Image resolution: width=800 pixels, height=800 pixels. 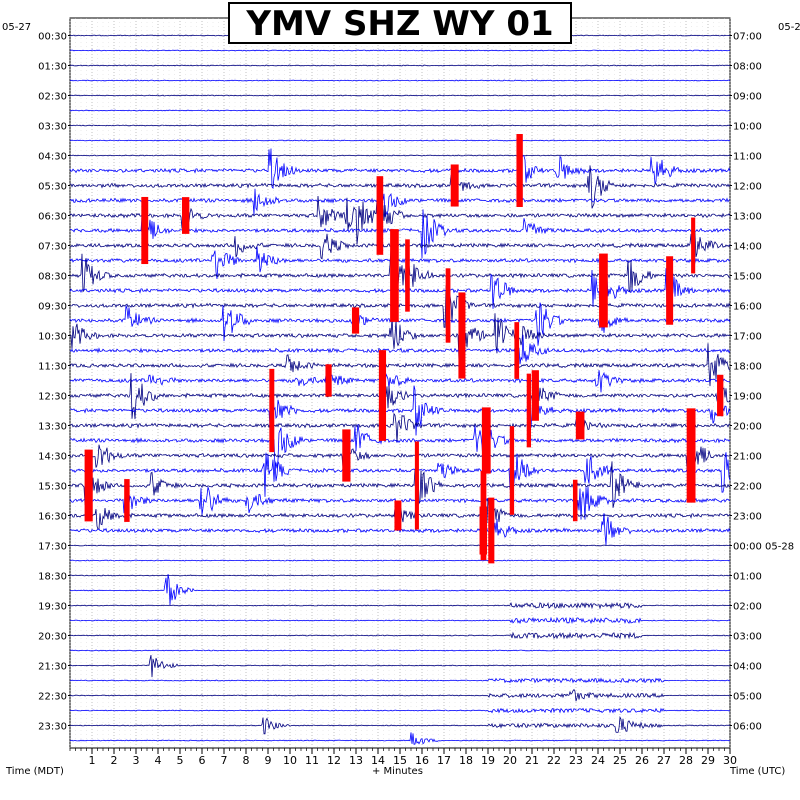 What do you see at coordinates (488, 760) in the screenshot?
I see `x-tick-label: 19` at bounding box center [488, 760].